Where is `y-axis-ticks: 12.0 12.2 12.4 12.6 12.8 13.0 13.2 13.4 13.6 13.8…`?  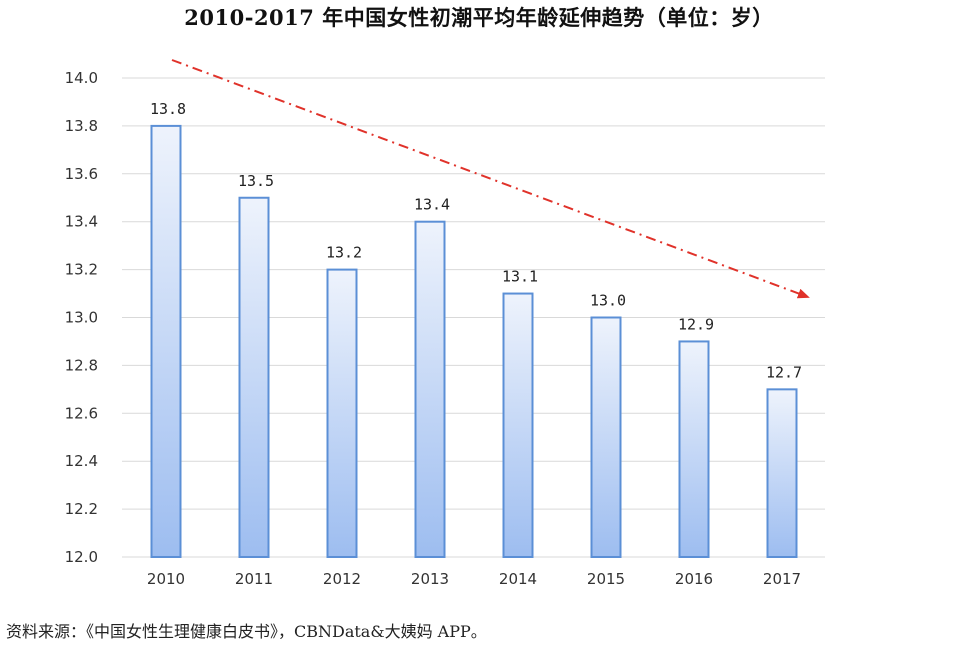 y-axis-ticks: 12.0 12.2 12.4 12.6 12.8 13.0 13.2 13.4 13.6 13.8… is located at coordinates (81, 317).